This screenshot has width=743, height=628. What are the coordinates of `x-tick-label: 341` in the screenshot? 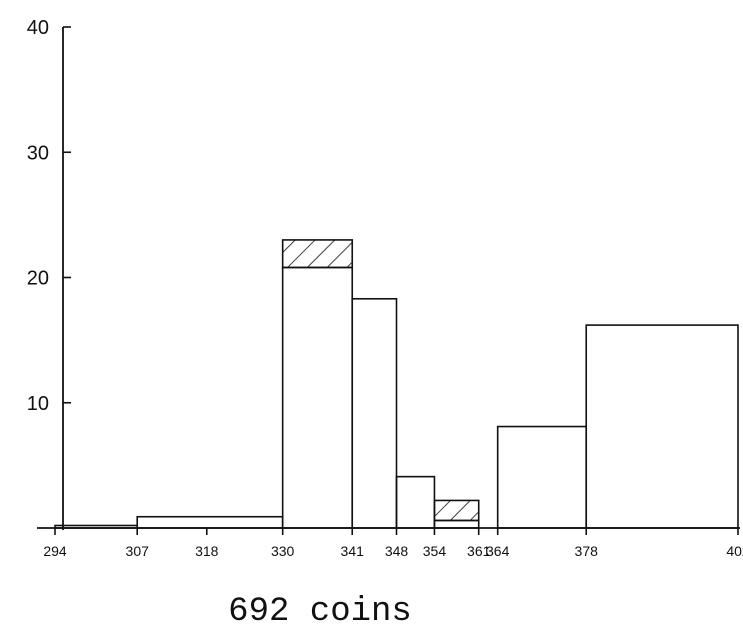 It's located at (353, 551).